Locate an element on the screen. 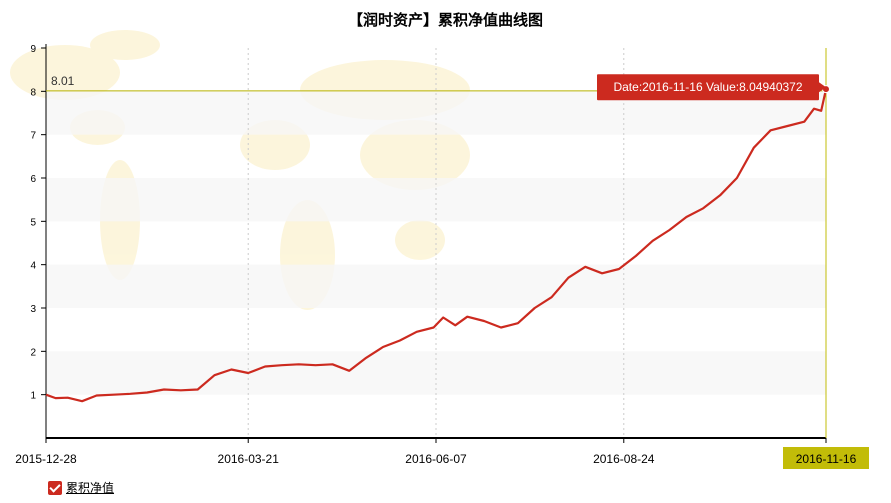  y-tick-label: 1 is located at coordinates (33, 396).